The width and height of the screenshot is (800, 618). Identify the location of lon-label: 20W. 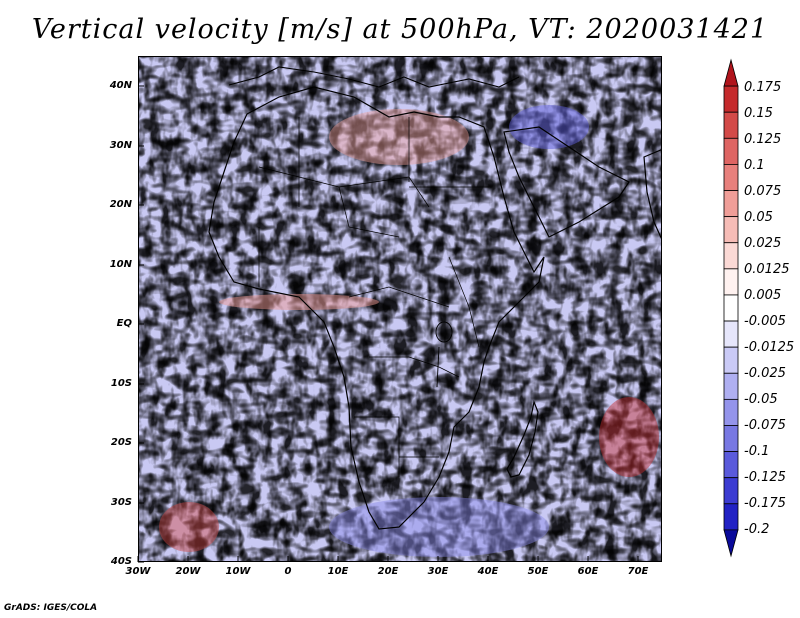
(188, 571).